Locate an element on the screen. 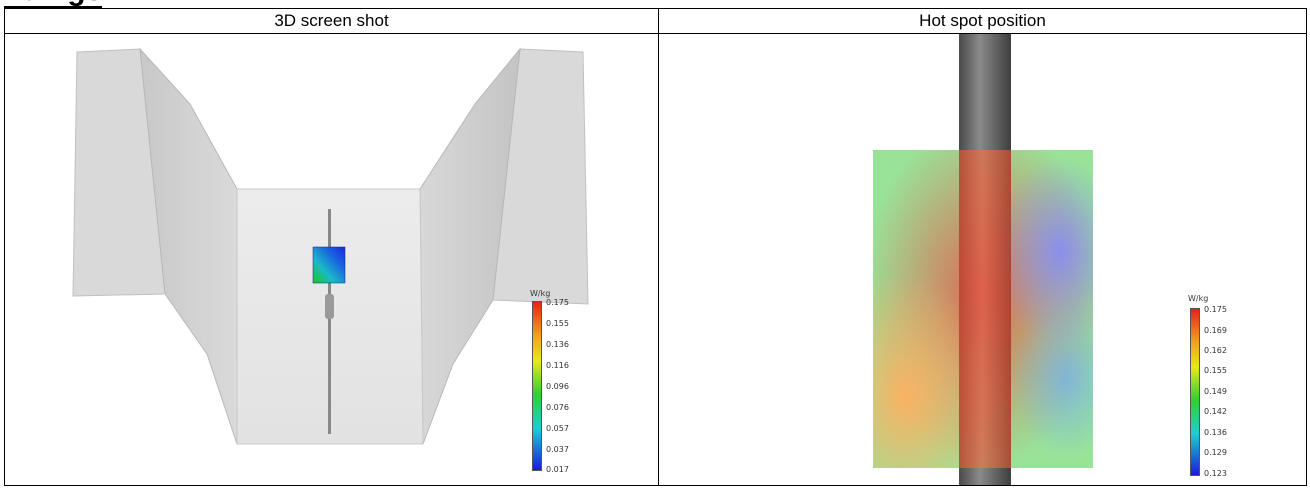 The height and width of the screenshot is (489, 1310). hotspot-cube is located at coordinates (329, 265).